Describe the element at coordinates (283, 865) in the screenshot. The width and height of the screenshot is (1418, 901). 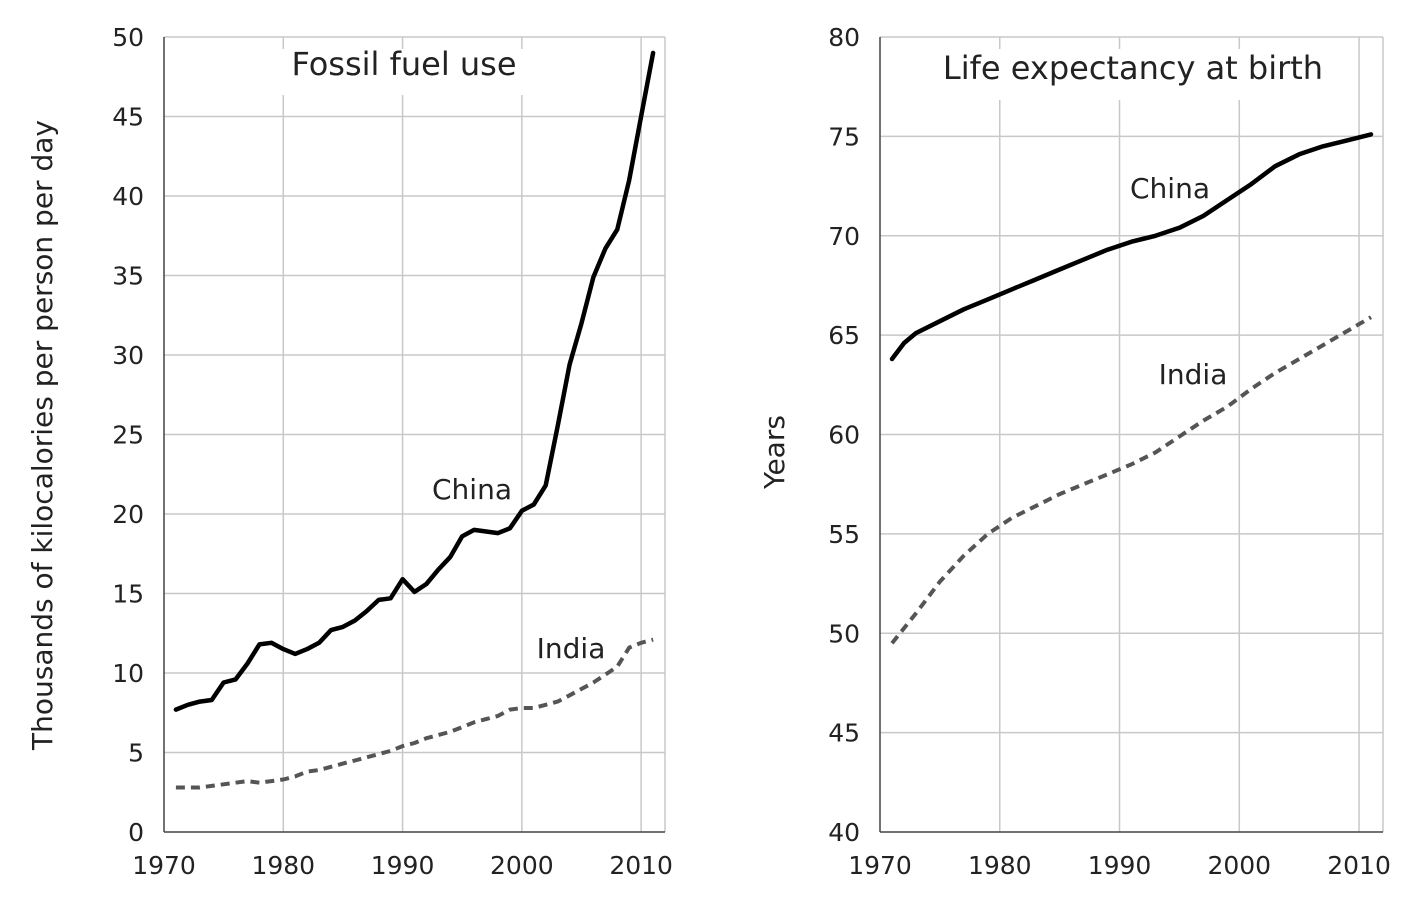
I see `fossil-fuel-x-tick-label: 1980` at that location.